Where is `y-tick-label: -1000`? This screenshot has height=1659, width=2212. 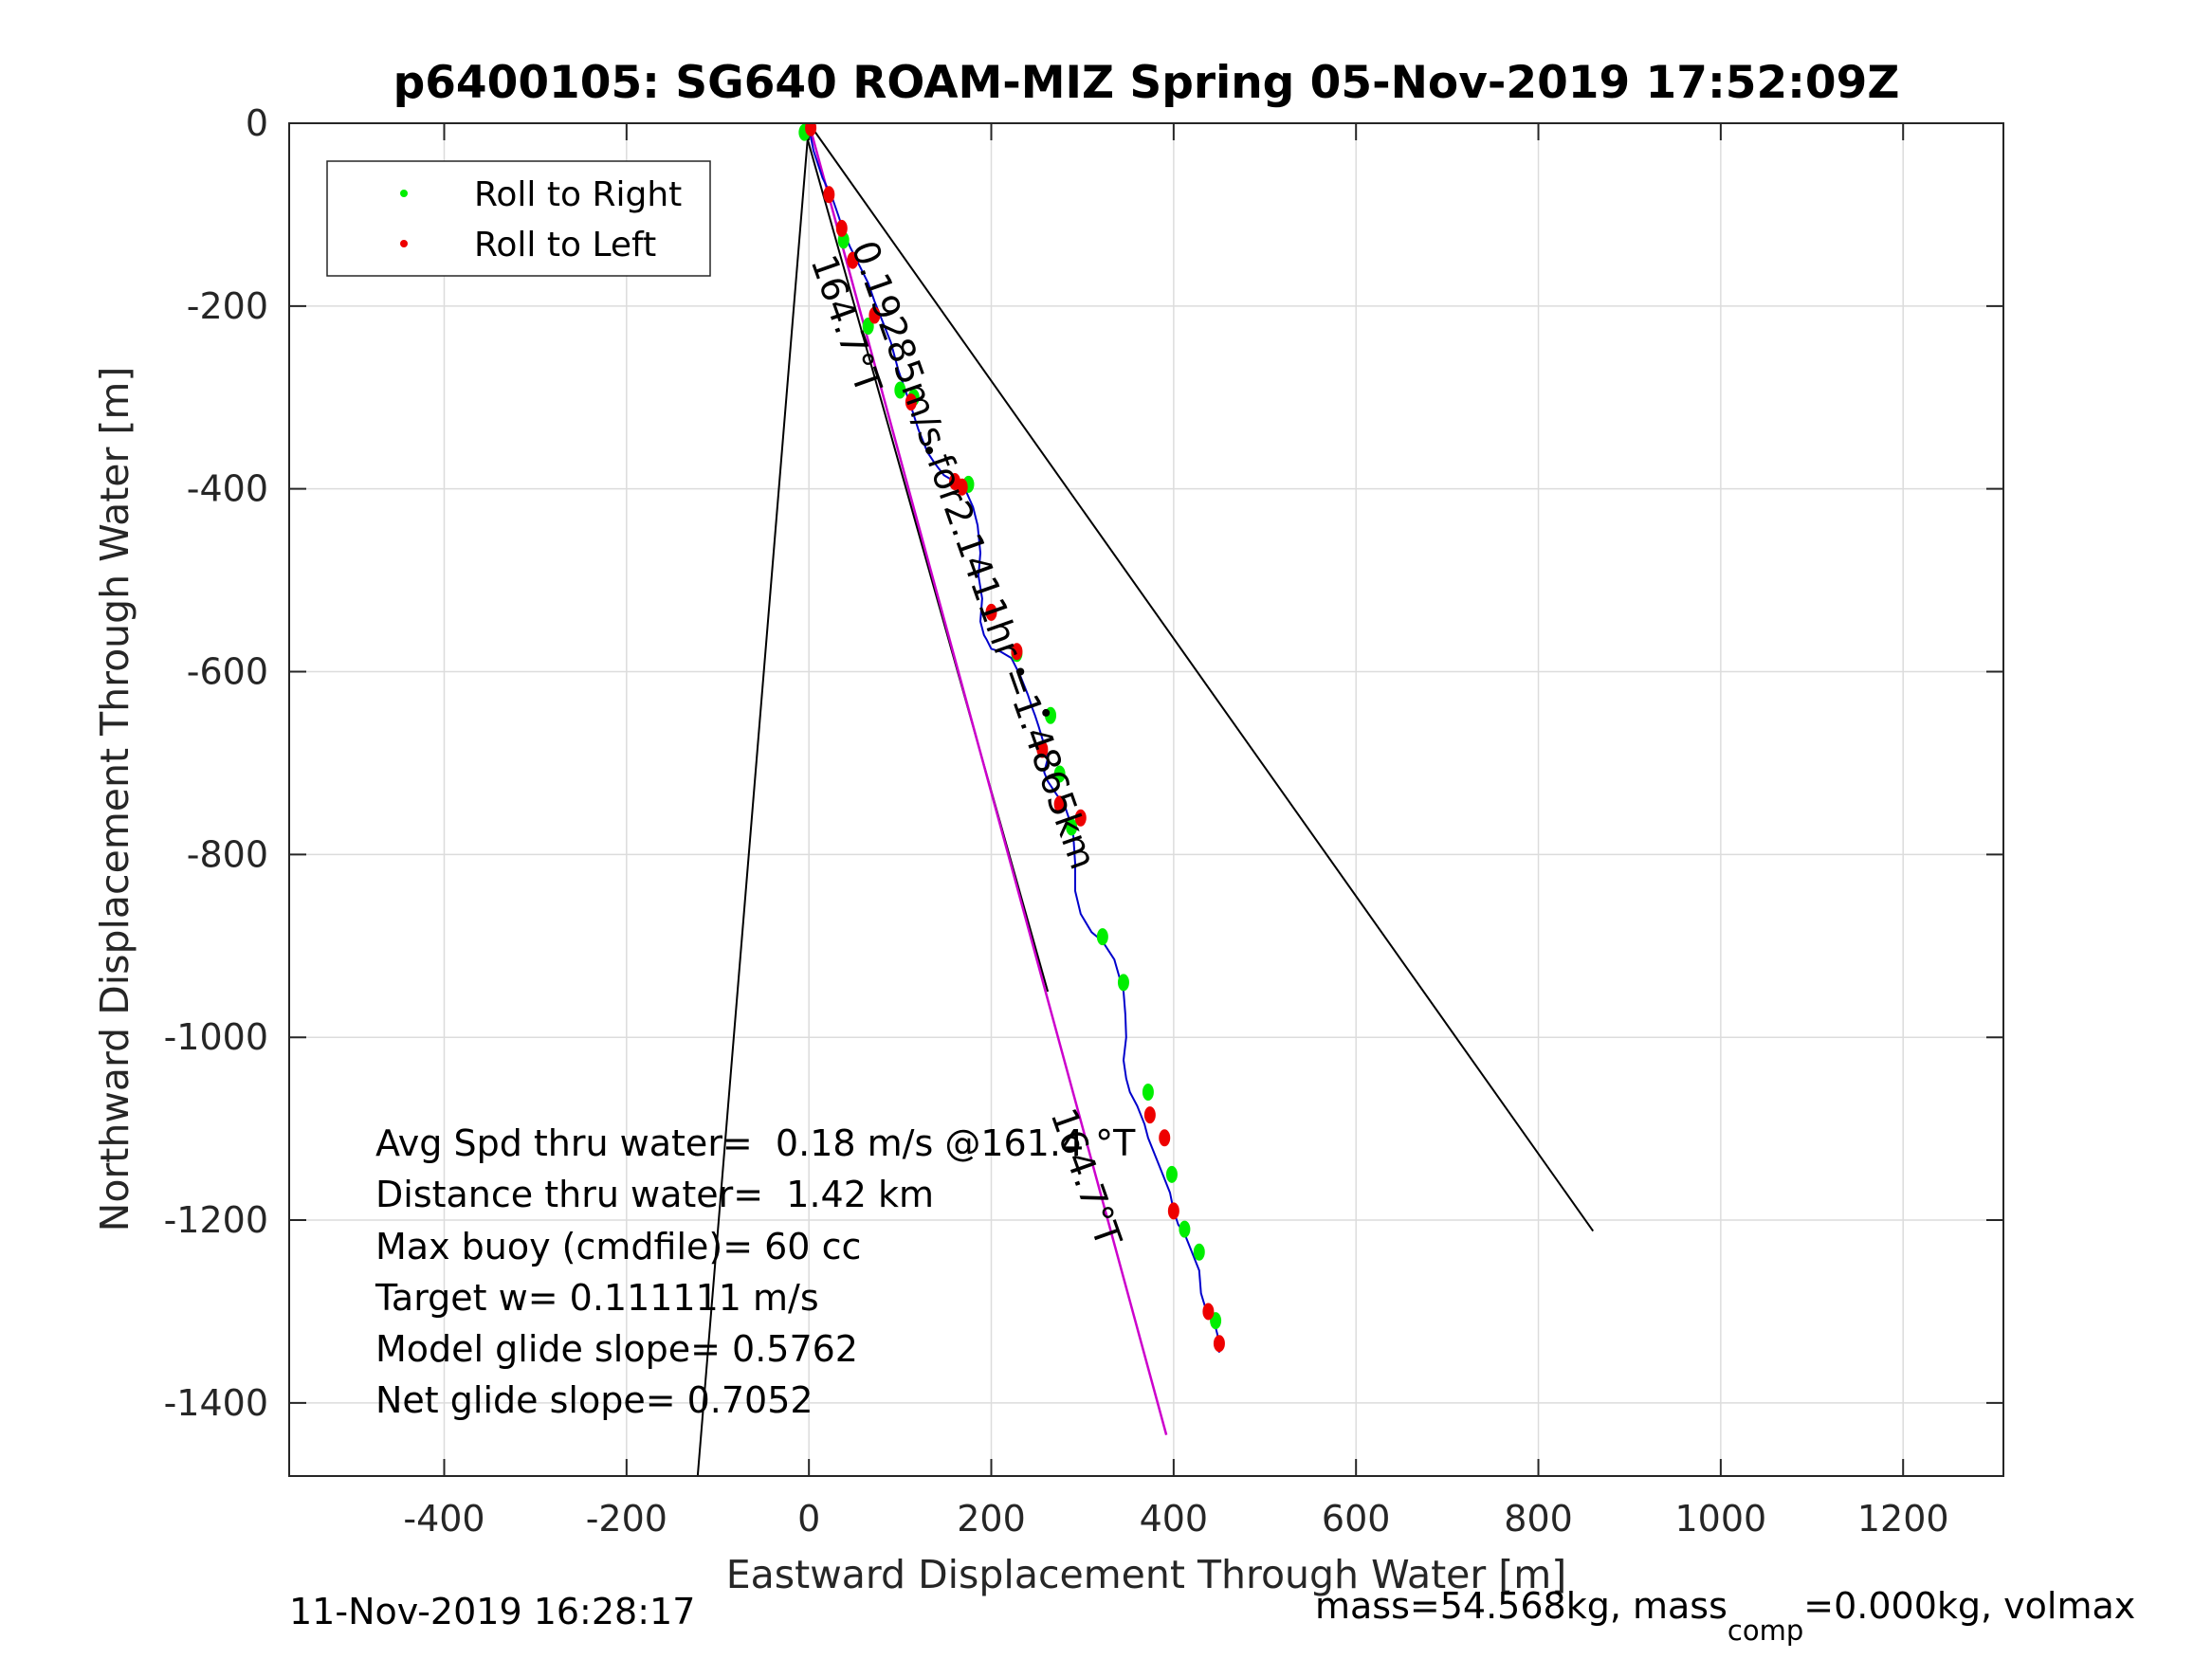
y-tick-label: -1000 is located at coordinates (216, 1037).